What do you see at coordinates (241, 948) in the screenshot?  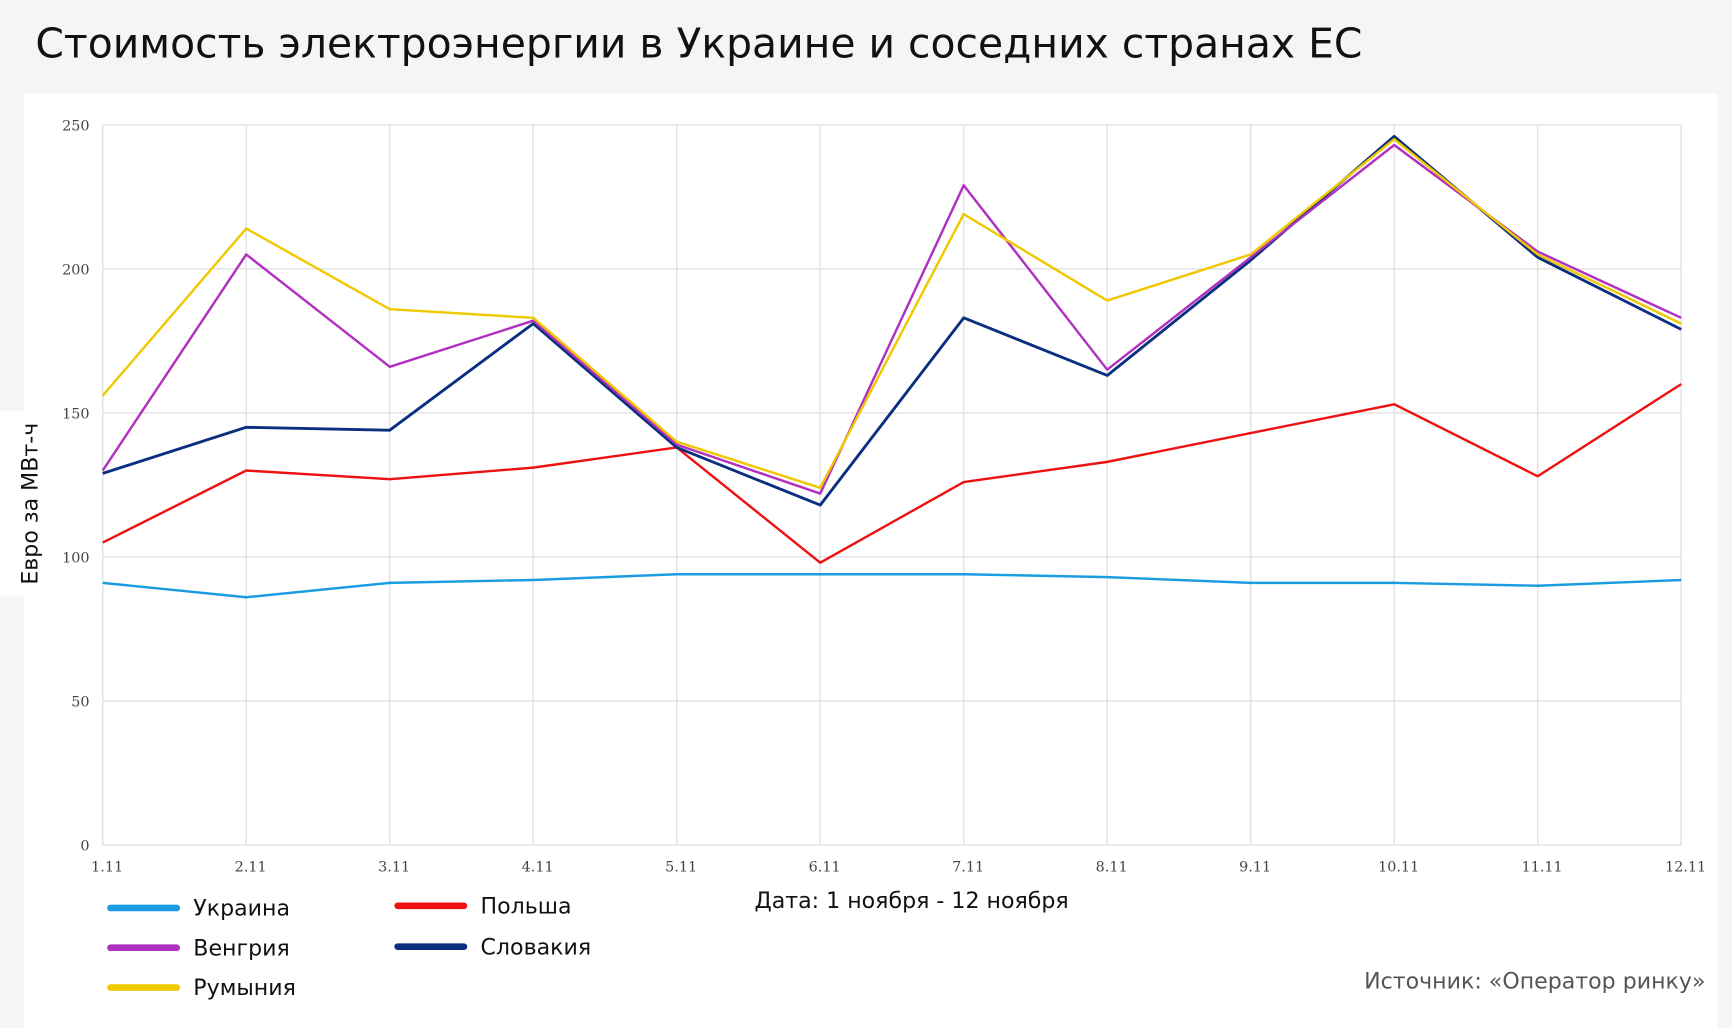 I see `legend-label: Венгрия` at bounding box center [241, 948].